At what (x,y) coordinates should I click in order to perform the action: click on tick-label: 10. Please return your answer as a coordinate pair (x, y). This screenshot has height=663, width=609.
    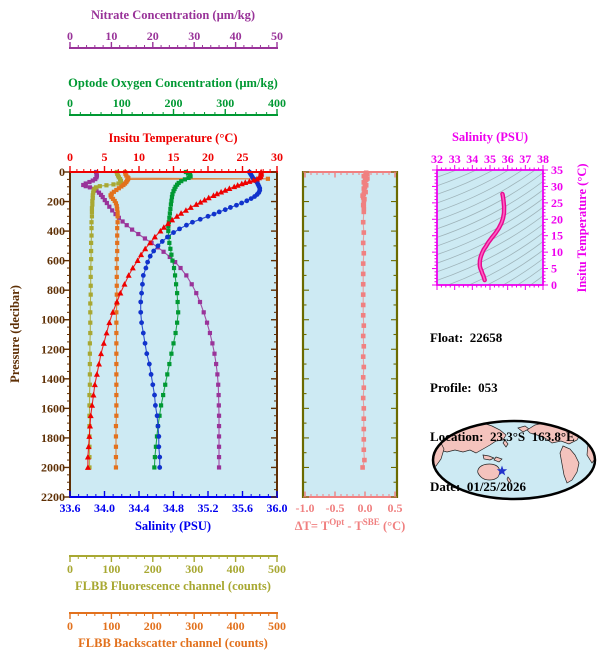
    Looking at the image, I should click on (139, 157).